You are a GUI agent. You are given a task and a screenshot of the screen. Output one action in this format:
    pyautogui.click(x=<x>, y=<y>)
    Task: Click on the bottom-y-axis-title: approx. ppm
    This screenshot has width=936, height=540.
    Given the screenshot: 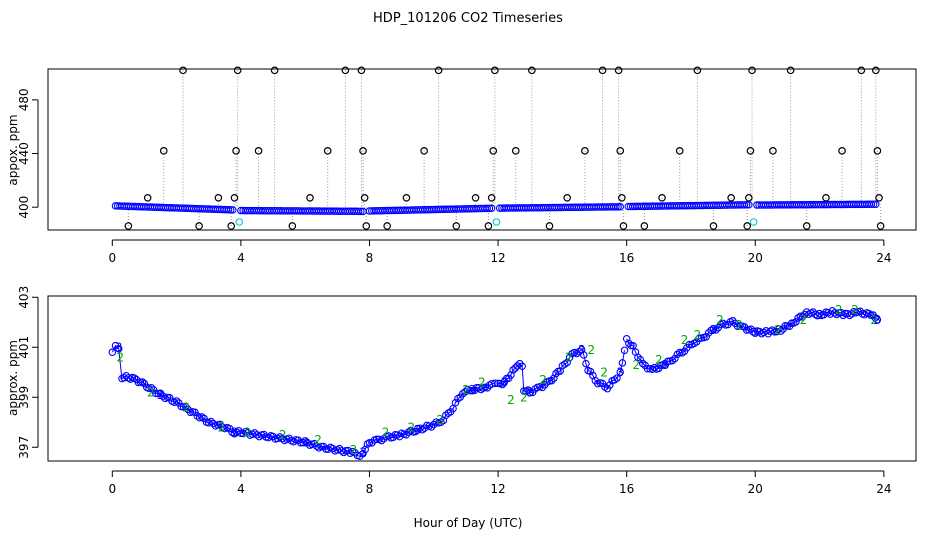 What is the action you would take?
    pyautogui.click(x=13, y=378)
    